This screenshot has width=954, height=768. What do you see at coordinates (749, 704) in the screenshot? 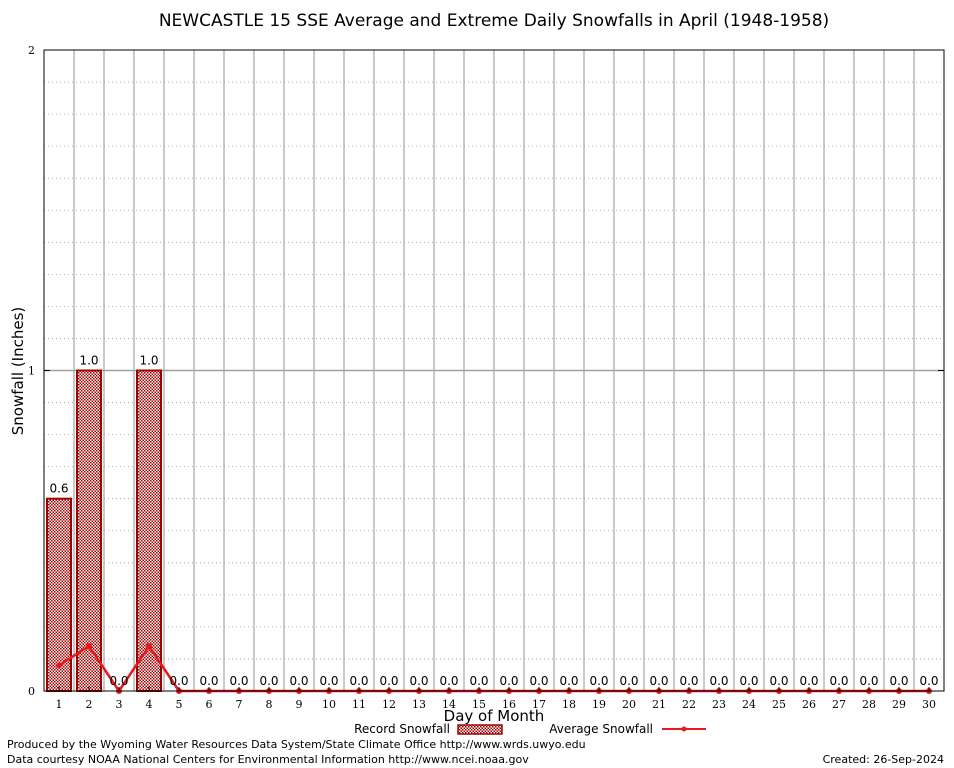
I see `x-tick-label: 24` at bounding box center [749, 704].